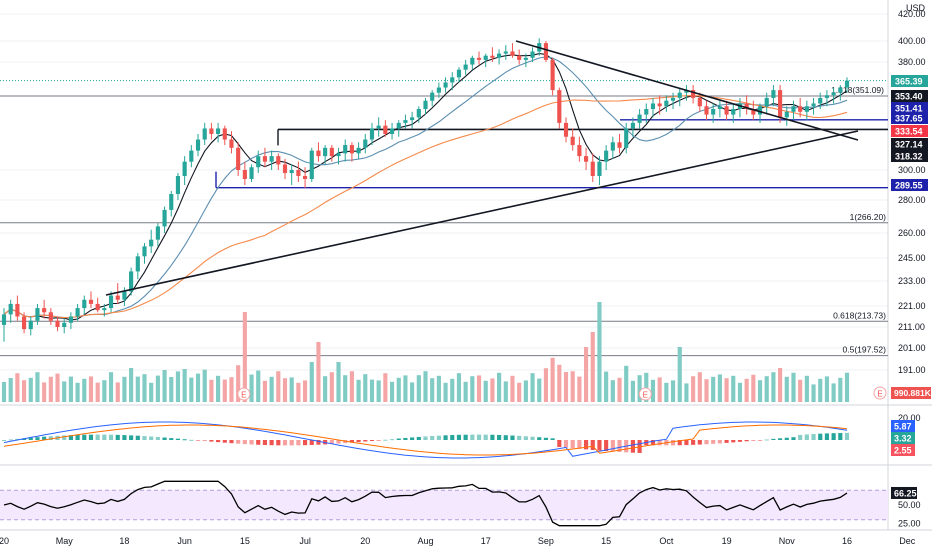  Describe the element at coordinates (868, 217) in the screenshot. I see `fib-label: 1(266.20)` at that location.